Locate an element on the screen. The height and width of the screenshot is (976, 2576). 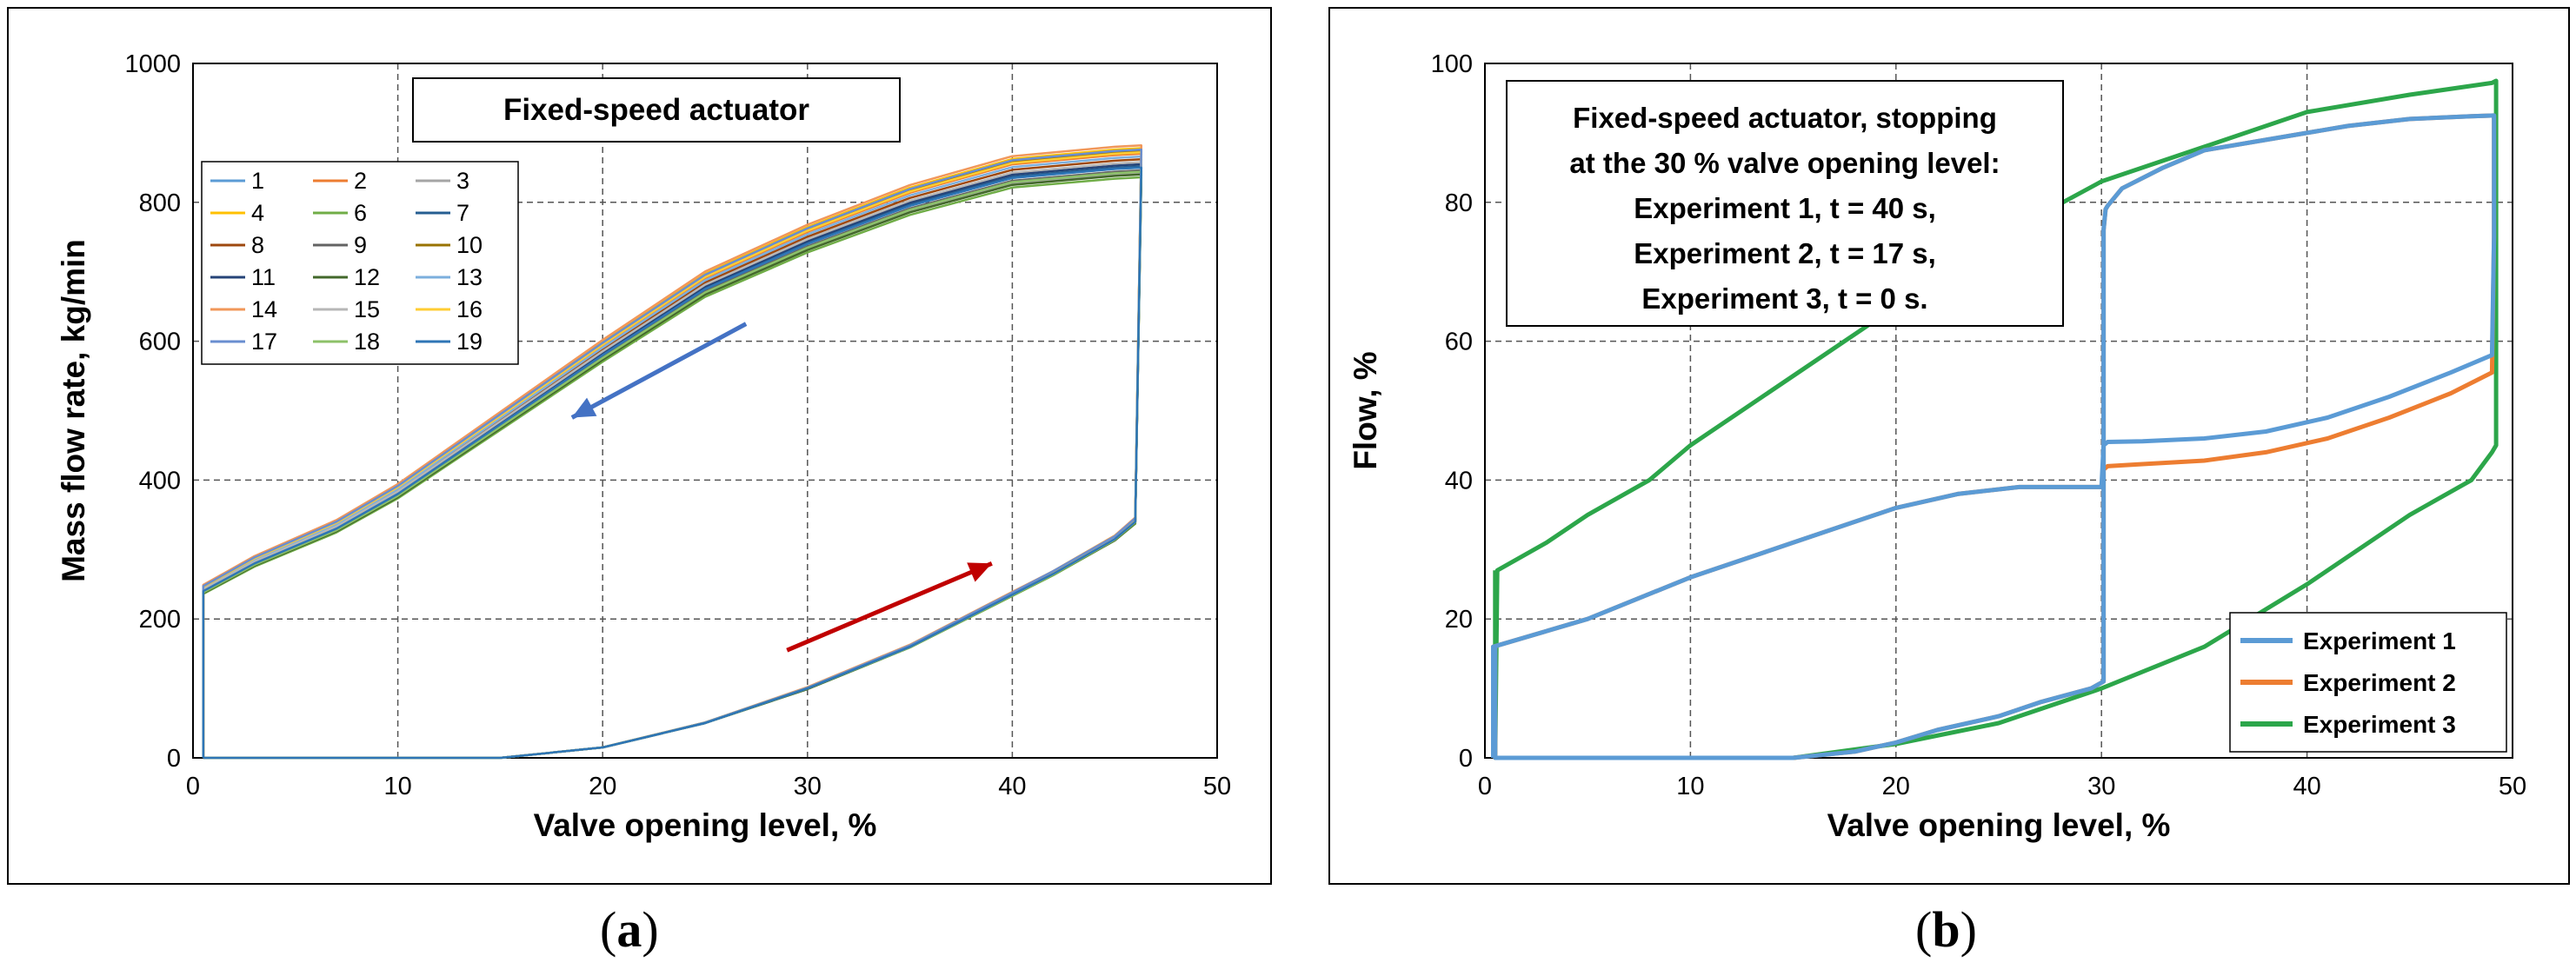
y-tick-label: 20 is located at coordinates (1459, 620).